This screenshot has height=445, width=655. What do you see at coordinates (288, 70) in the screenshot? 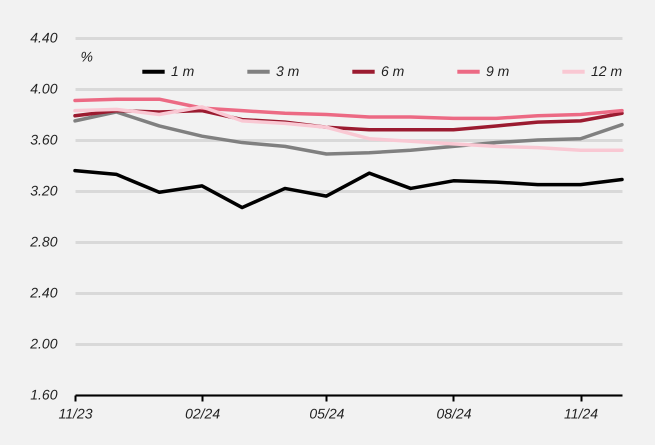
I see `legend-label: 3 m` at bounding box center [288, 70].